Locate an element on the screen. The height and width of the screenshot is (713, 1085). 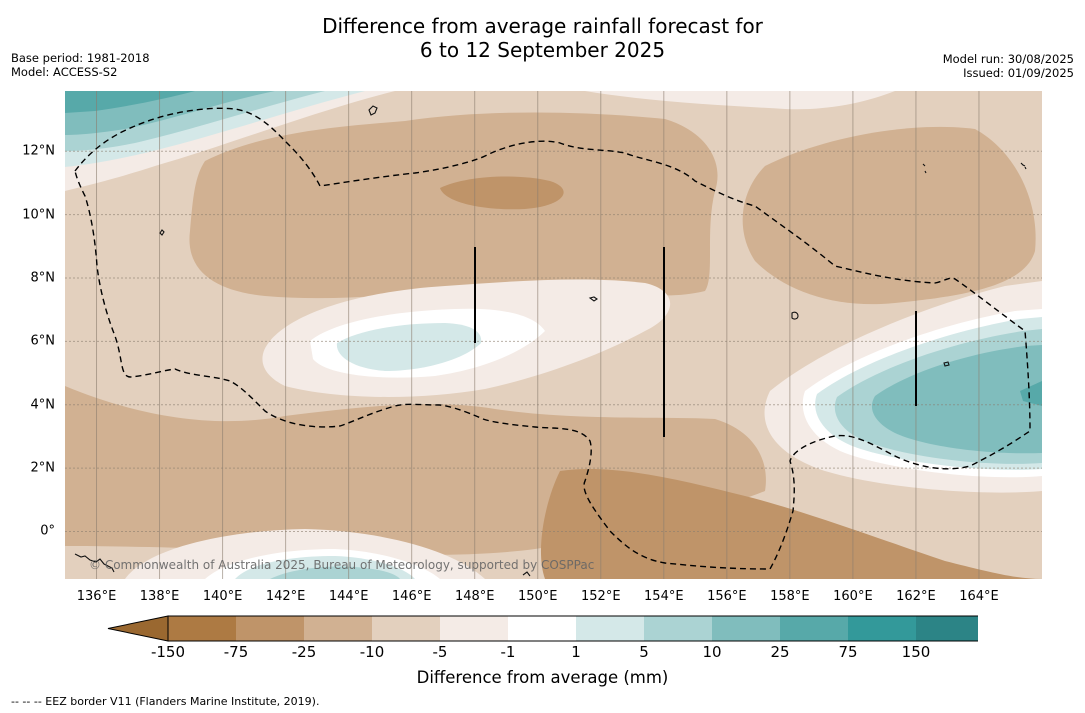
anomaly-wet-central is located at coordinates (409, 347).